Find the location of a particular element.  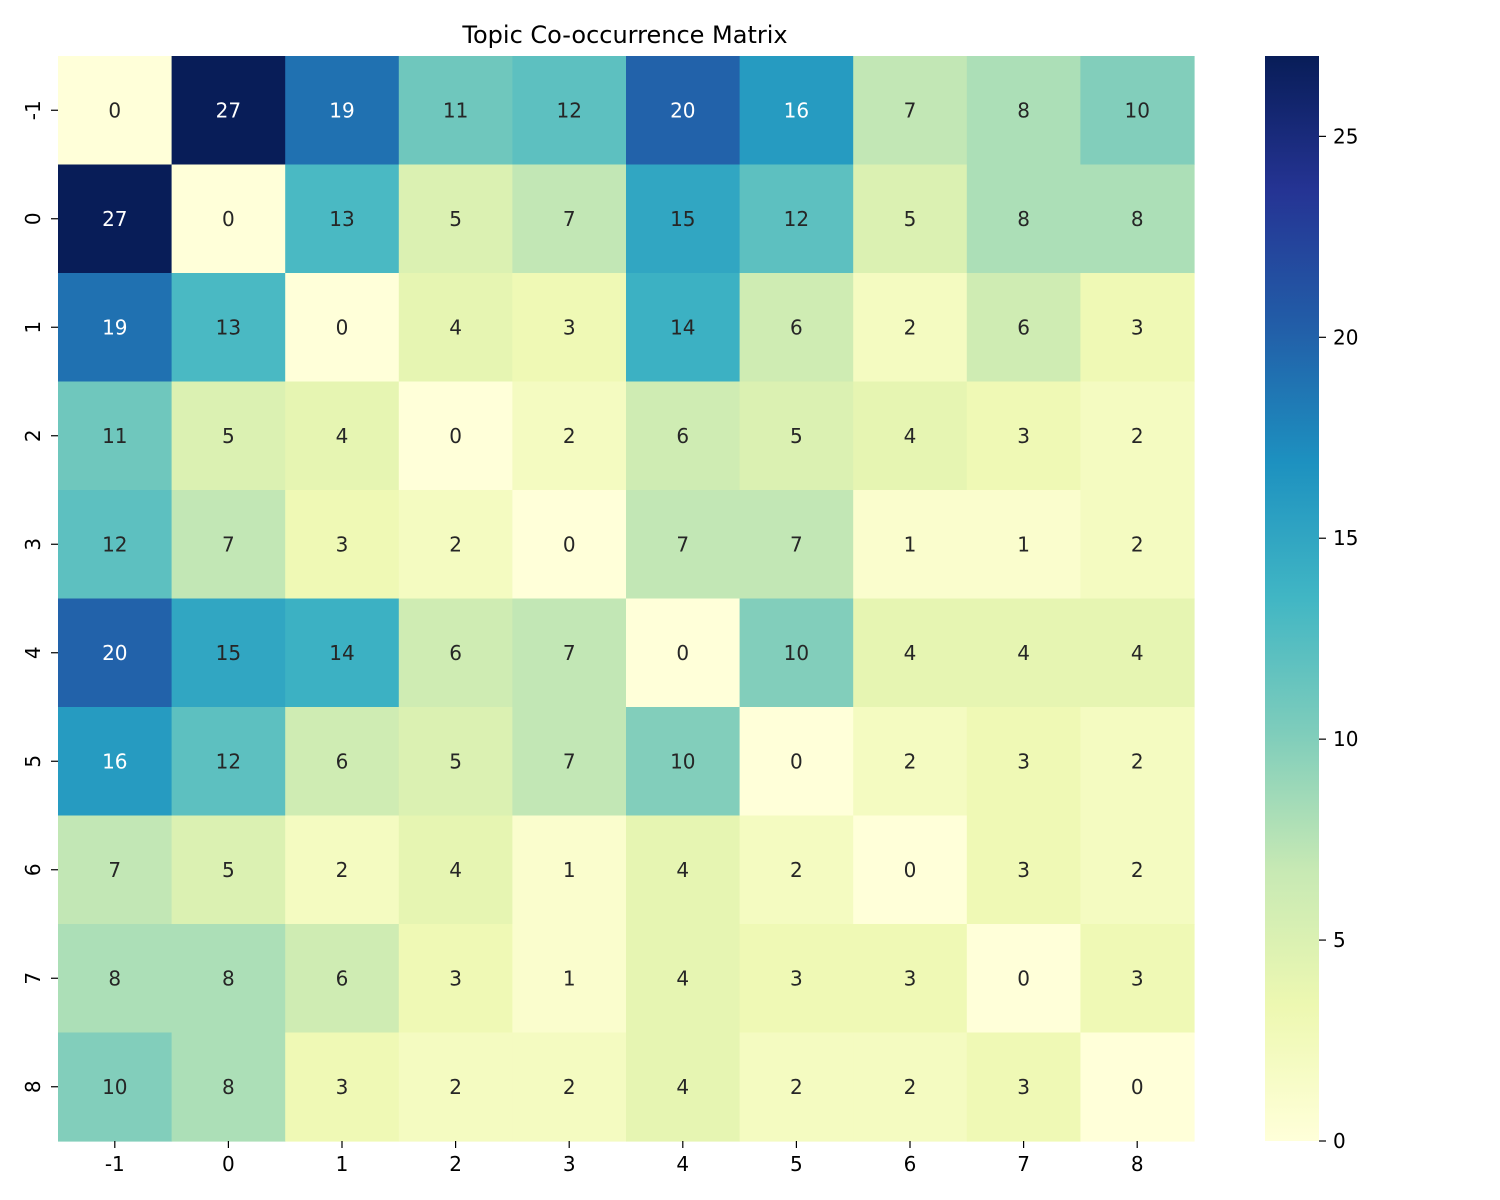

x-tick-label: 7 is located at coordinates (1023, 1164).